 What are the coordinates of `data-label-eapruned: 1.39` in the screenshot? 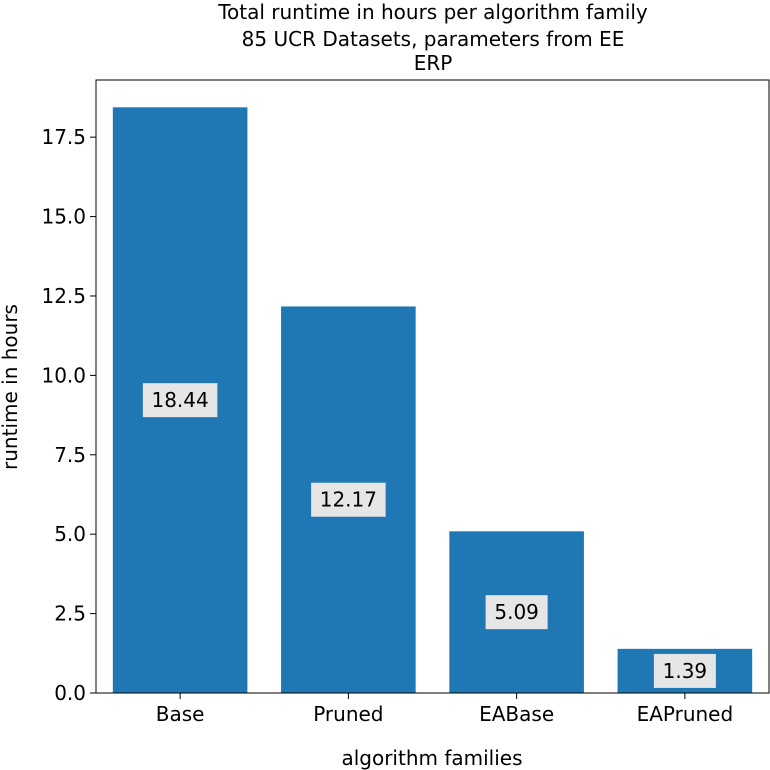 It's located at (684, 670).